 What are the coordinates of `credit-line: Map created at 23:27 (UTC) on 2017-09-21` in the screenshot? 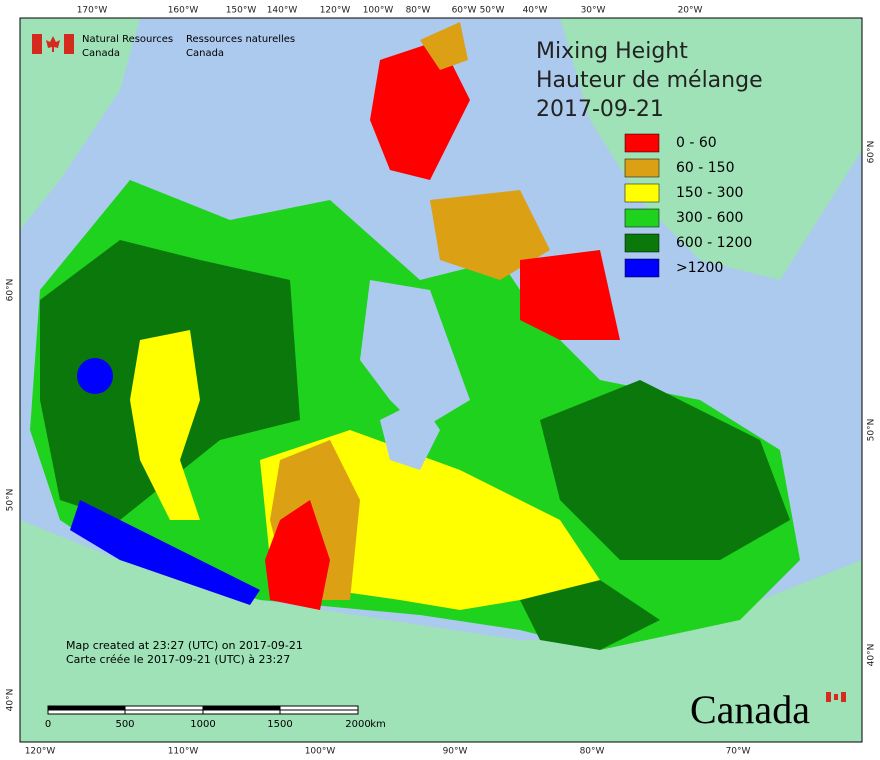 It's located at (184, 645).